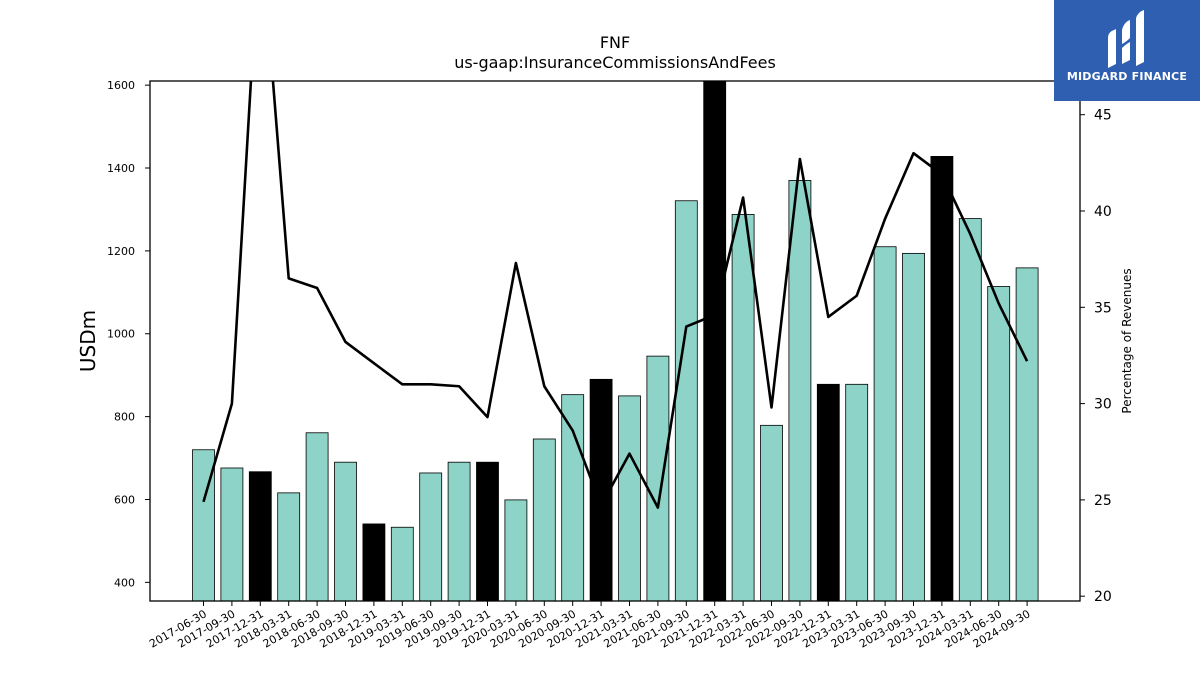  I want to click on chart-subtitle: us-gaap:InsuranceCommissionsAndFees, so click(615, 62).